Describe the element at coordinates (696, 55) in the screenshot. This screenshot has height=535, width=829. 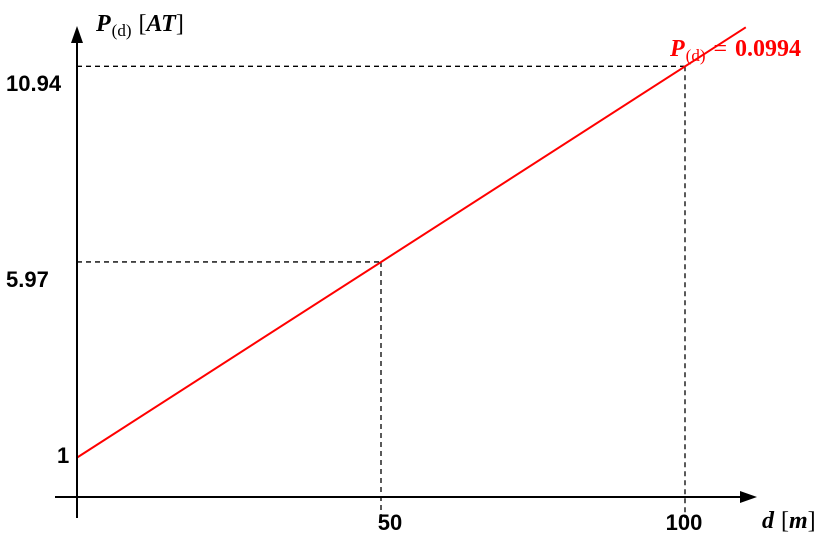
I see `eq-lhs-sub: (d)` at that location.